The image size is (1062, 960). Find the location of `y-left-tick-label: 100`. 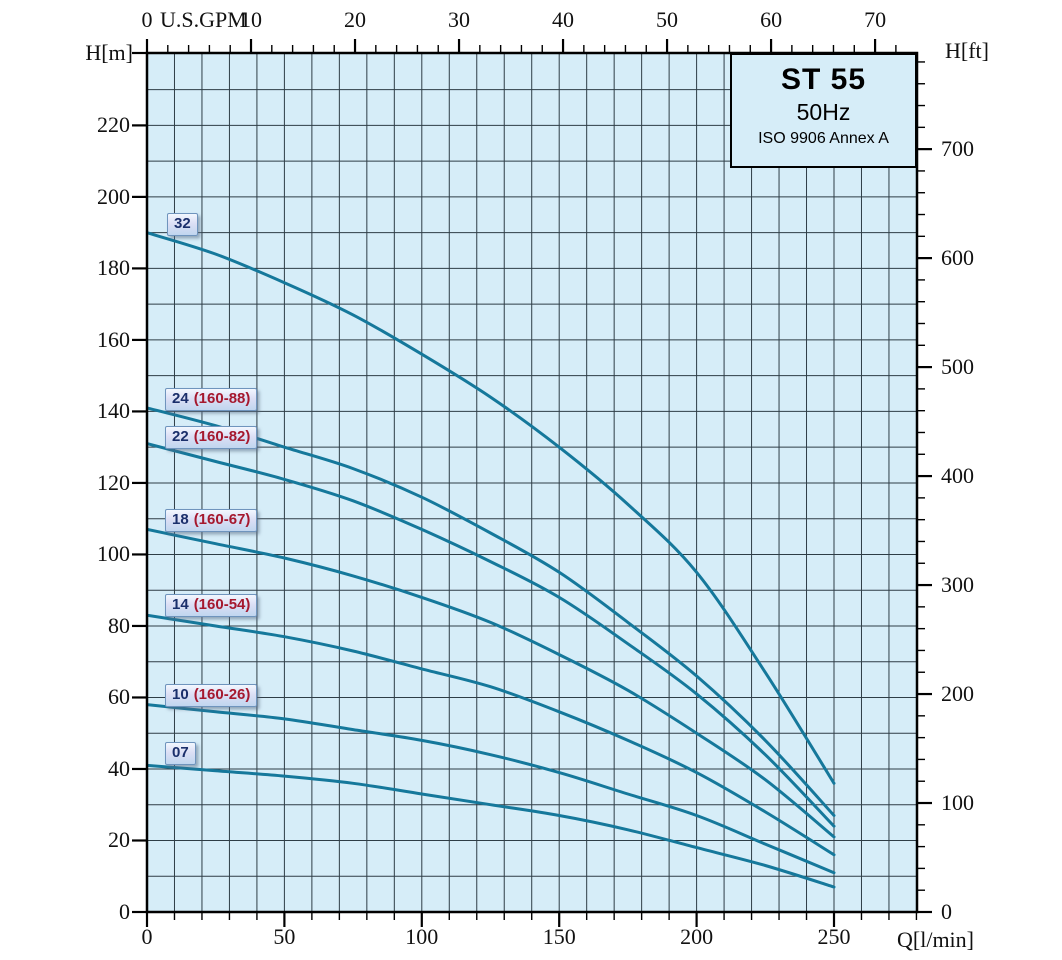

y-left-tick-label: 100 is located at coordinates (113, 554).